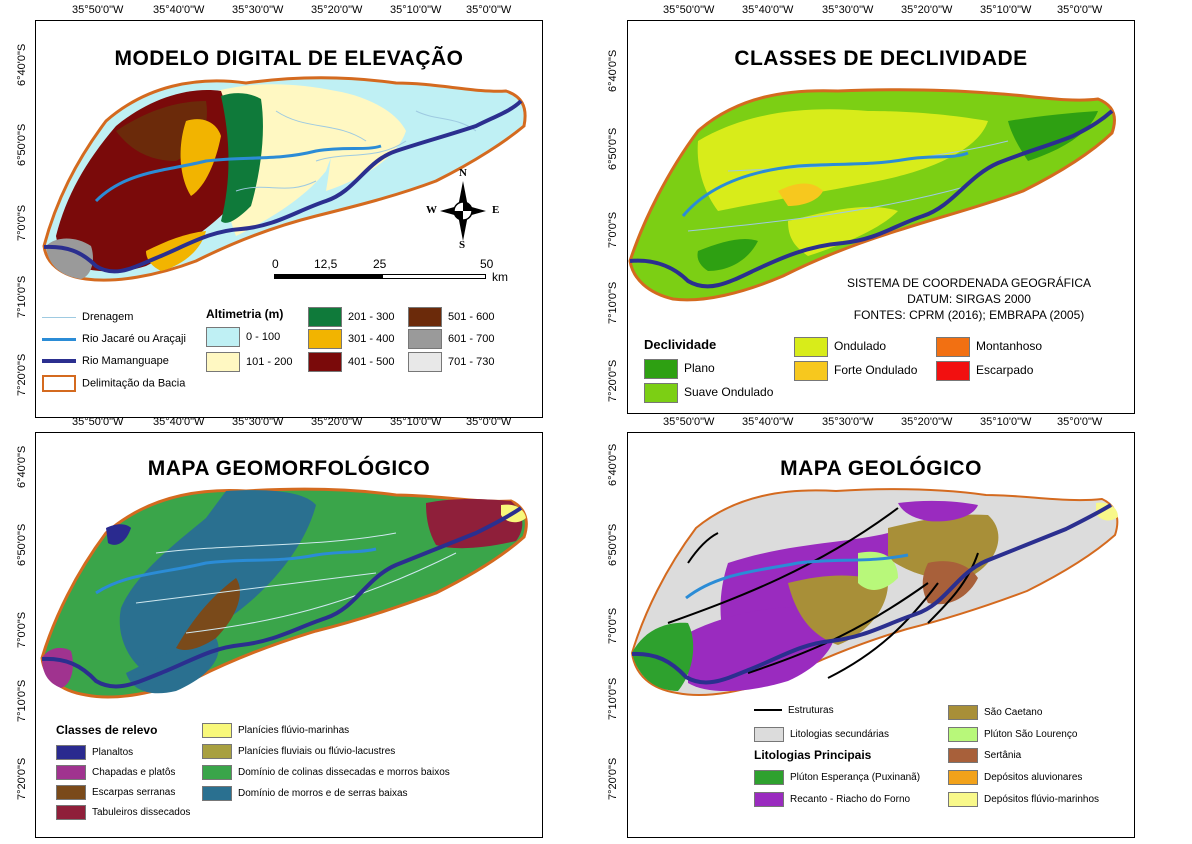 The image size is (1192, 844). Describe the element at coordinates (794, 710) in the screenshot. I see `legend-structures: Estruturas` at that location.